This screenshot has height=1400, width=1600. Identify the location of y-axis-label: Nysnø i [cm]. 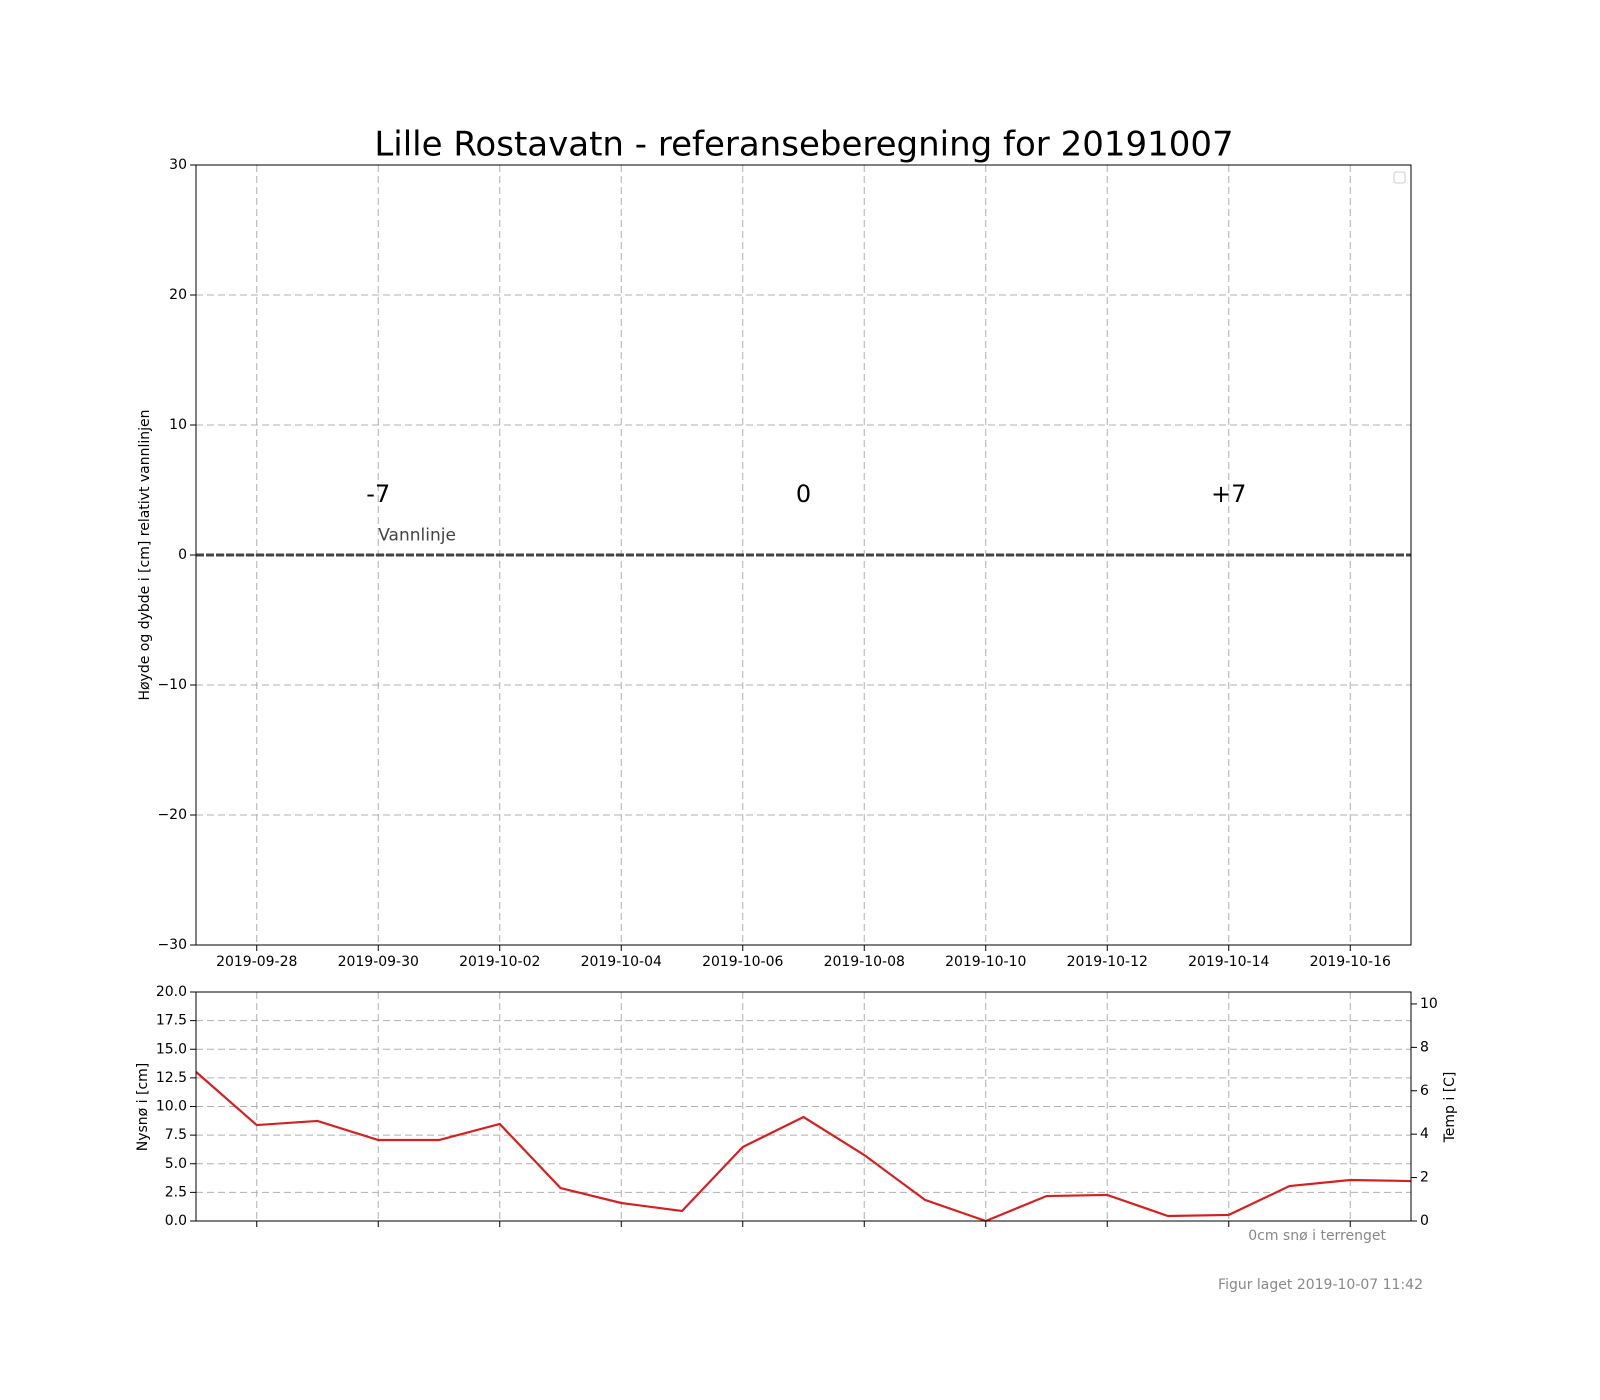
(143, 1107).